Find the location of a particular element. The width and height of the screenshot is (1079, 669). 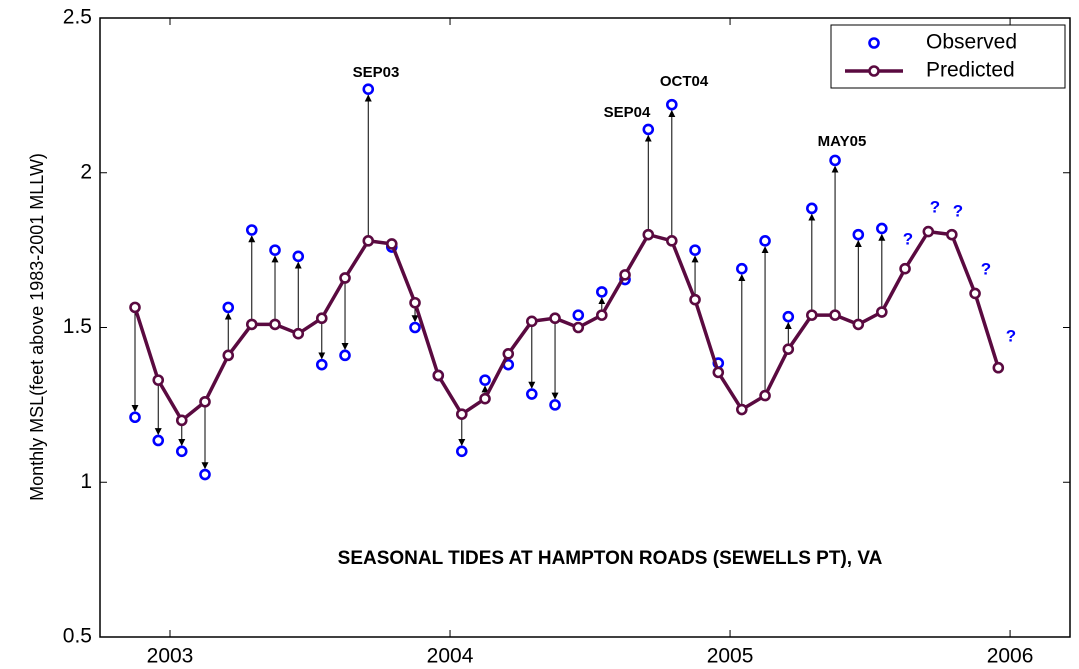

legend-label: Observed is located at coordinates (971, 42).